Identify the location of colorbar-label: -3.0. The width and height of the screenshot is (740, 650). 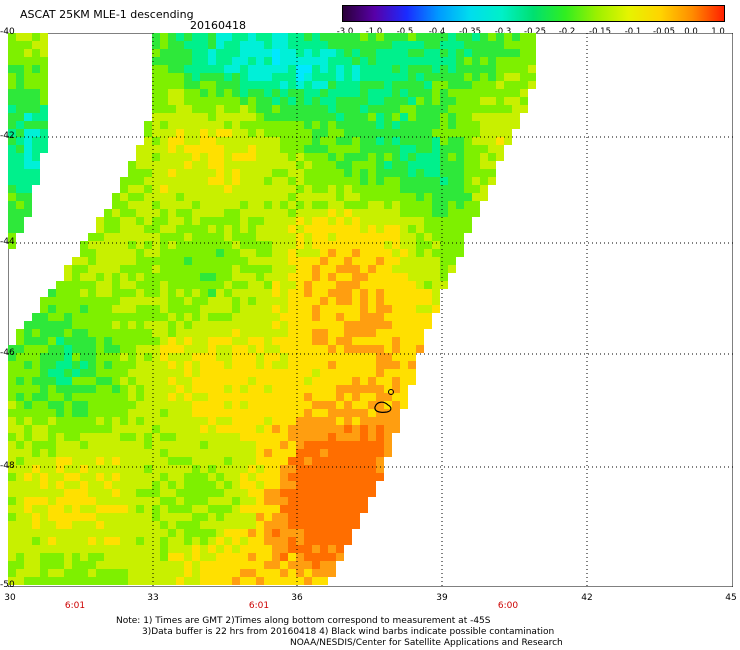
(345, 32).